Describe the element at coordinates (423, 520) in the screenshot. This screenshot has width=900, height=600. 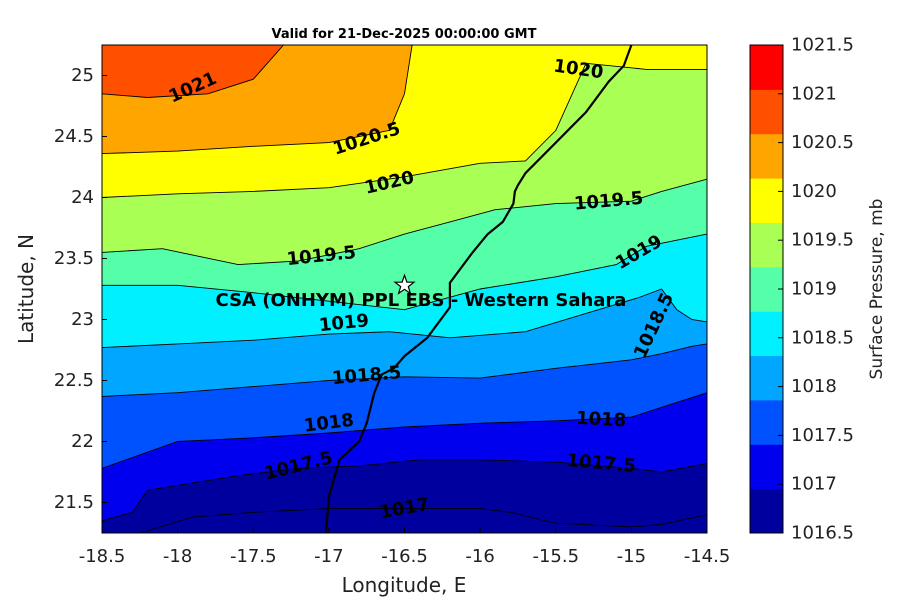
I see `isobar-1016.5` at that location.